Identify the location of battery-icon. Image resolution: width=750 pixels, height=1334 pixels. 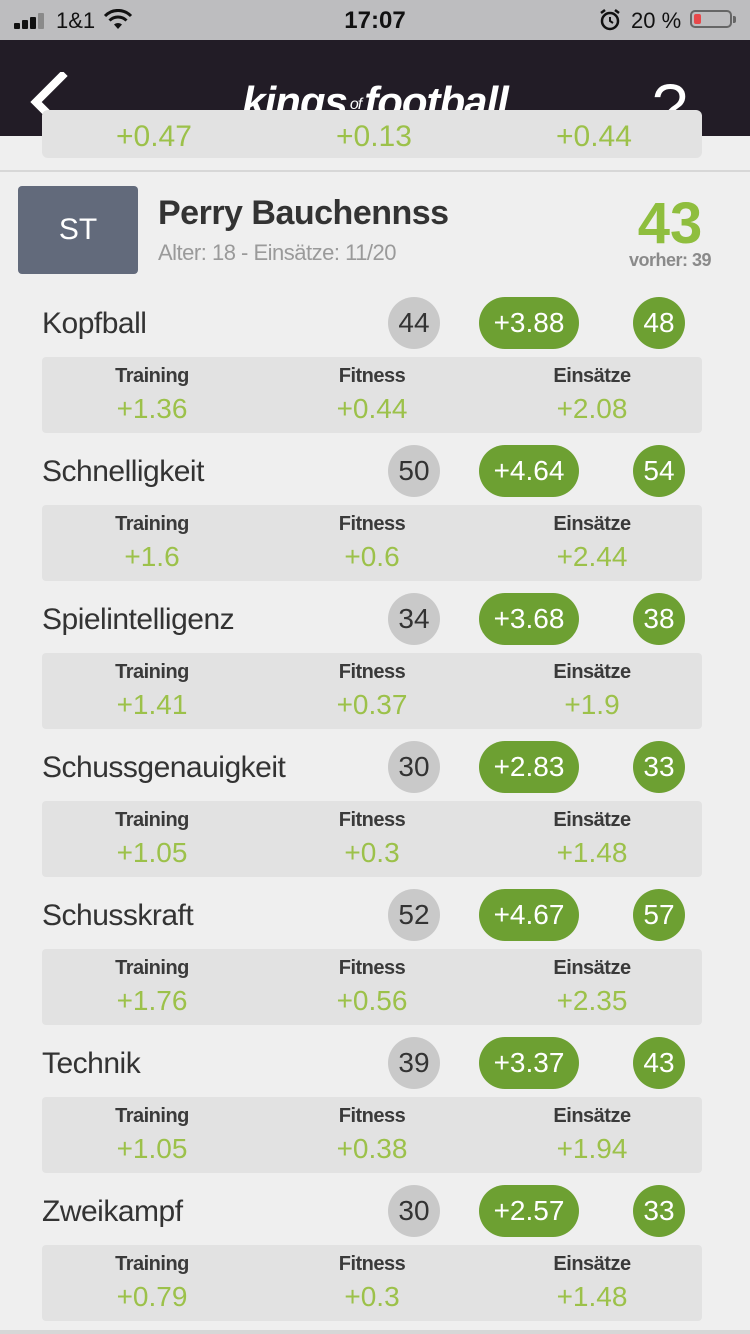
(713, 19).